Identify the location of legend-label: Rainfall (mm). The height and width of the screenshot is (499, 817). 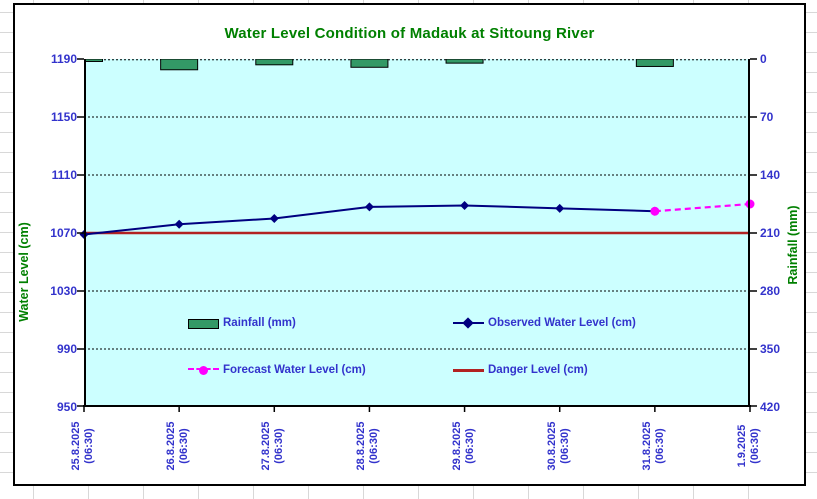
(259, 323).